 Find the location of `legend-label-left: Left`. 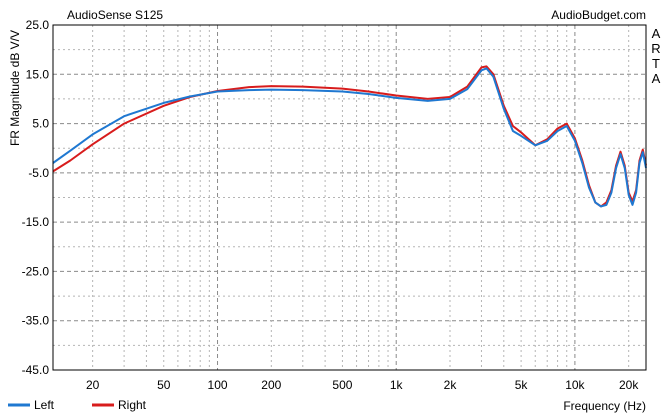

legend-label-left: Left is located at coordinates (44, 405).